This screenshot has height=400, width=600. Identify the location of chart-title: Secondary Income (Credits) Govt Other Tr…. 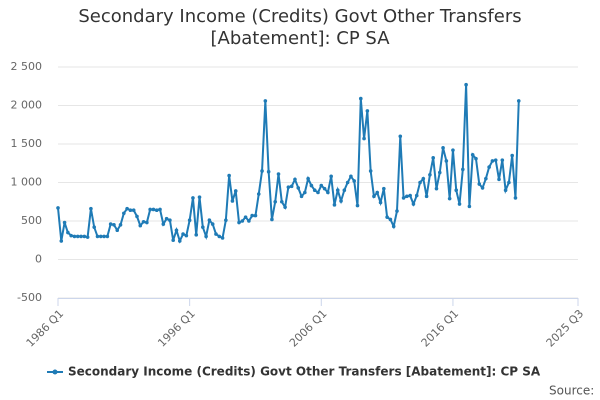
(300, 27).